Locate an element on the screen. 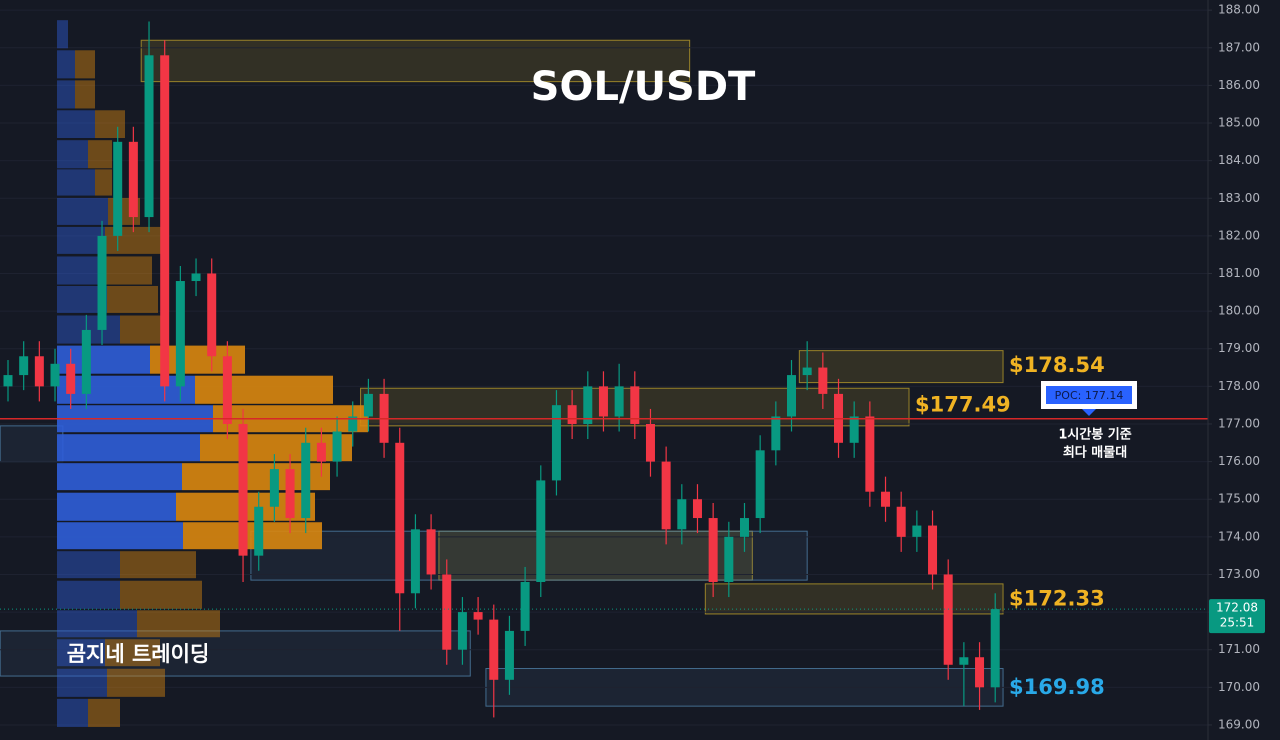  zone-label: $177.49 is located at coordinates (963, 405).